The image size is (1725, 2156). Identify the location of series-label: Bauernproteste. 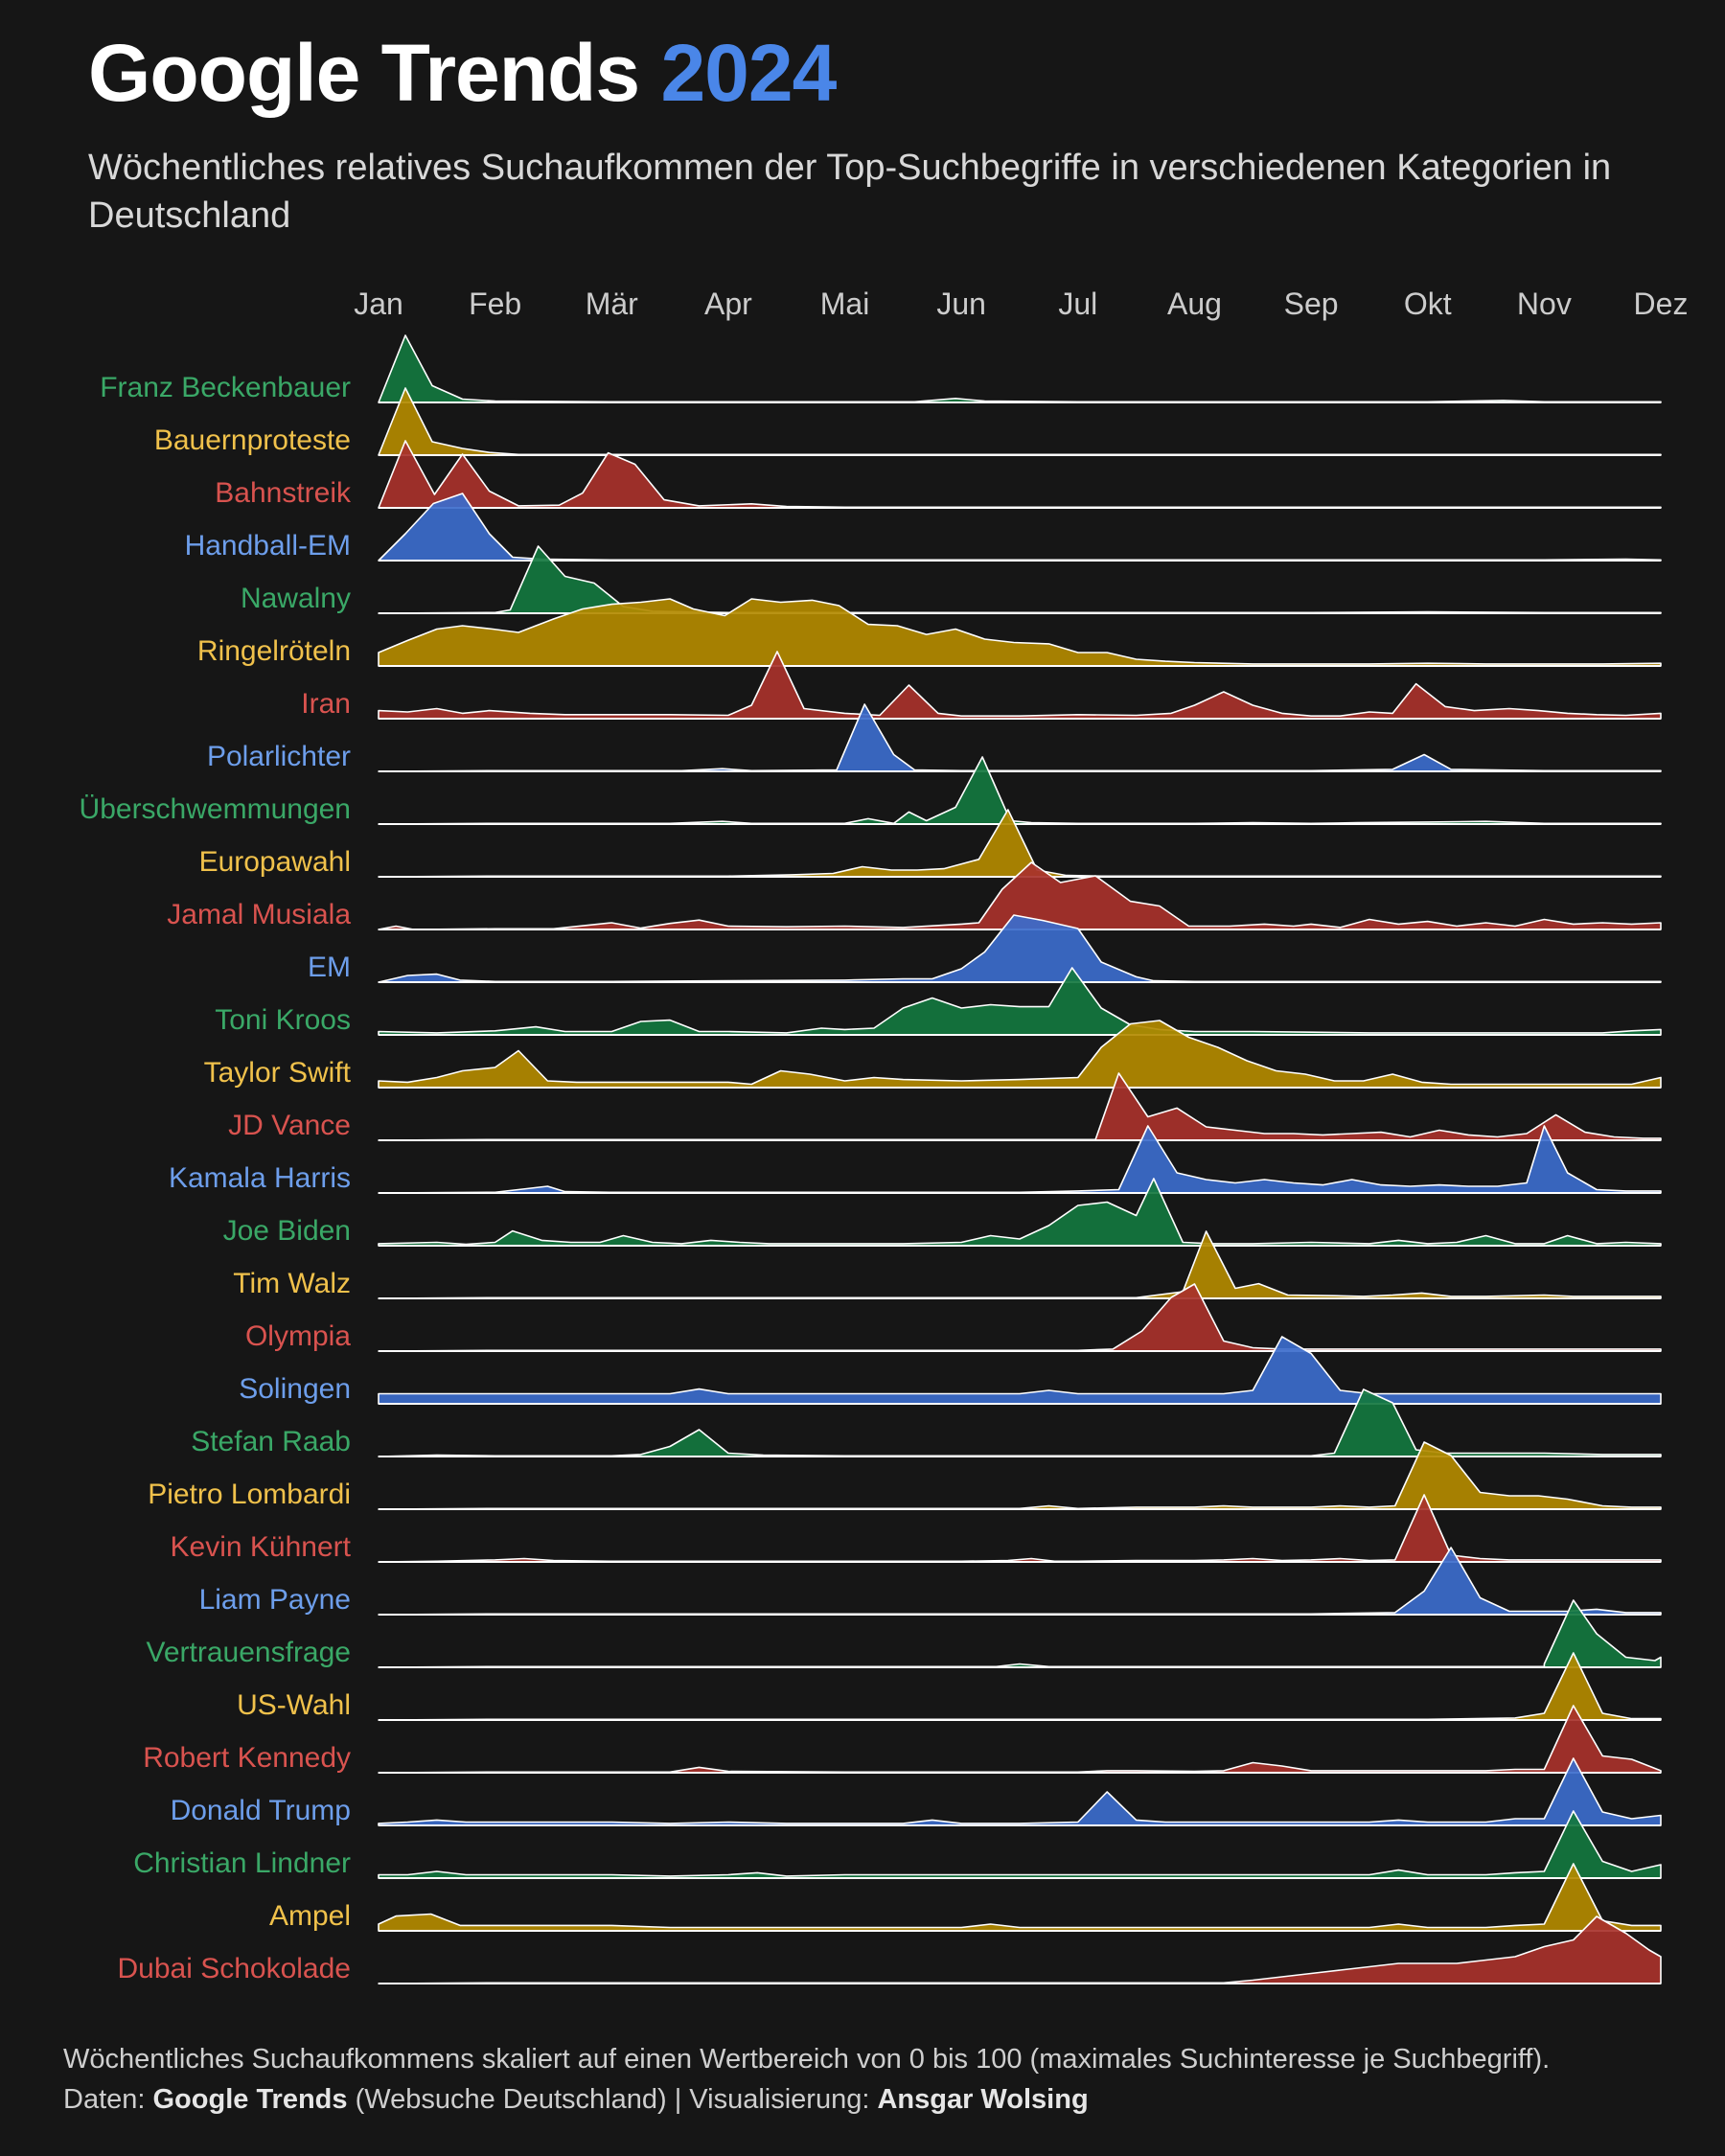
(252, 440).